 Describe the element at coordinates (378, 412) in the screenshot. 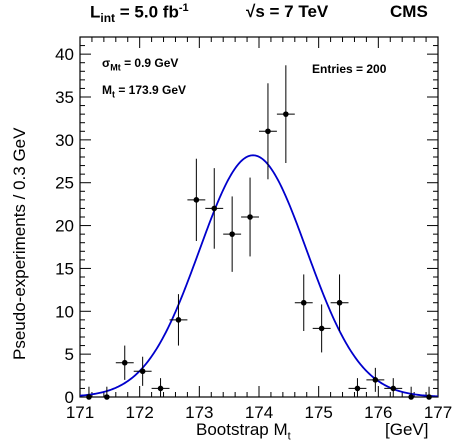

I see `x-tick-label: 176` at that location.